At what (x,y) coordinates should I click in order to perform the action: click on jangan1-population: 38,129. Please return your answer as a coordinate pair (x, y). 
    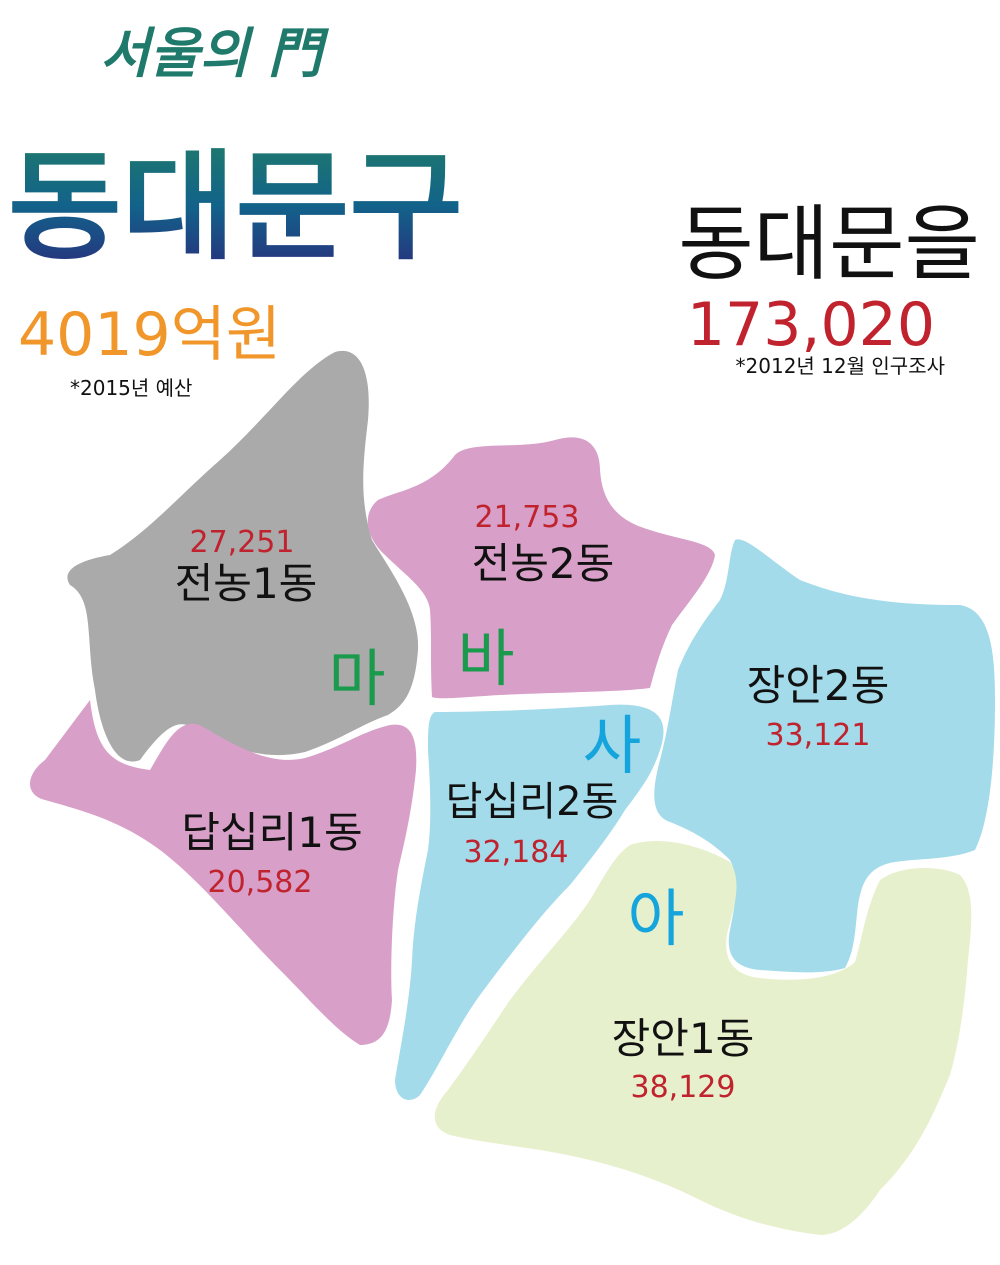
    Looking at the image, I should click on (683, 1087).